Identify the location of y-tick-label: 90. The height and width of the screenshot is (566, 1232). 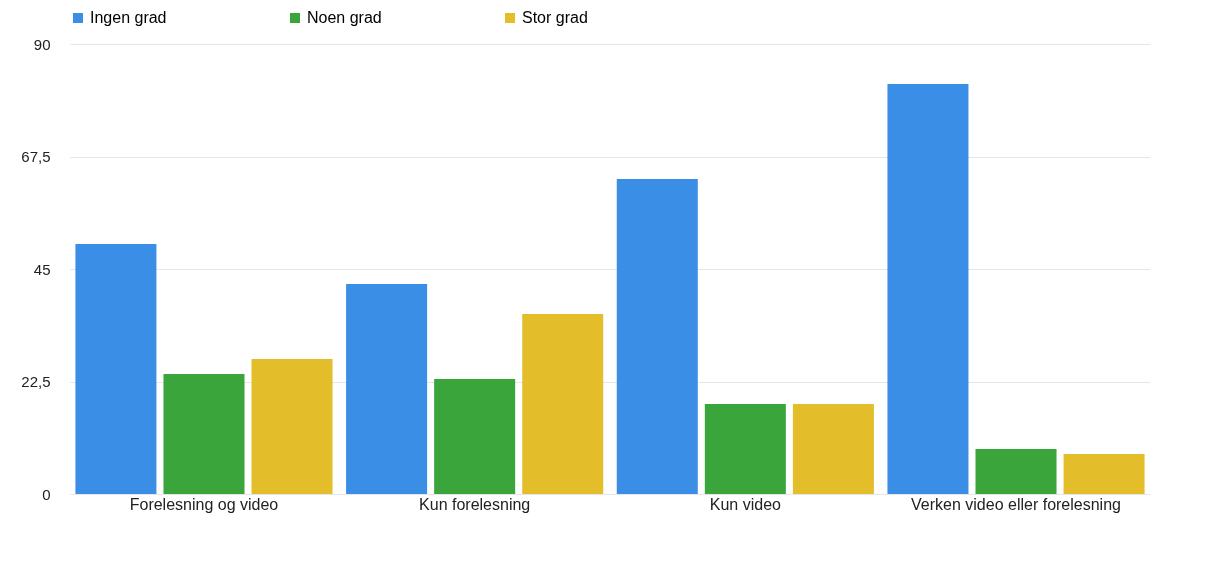
(42, 44).